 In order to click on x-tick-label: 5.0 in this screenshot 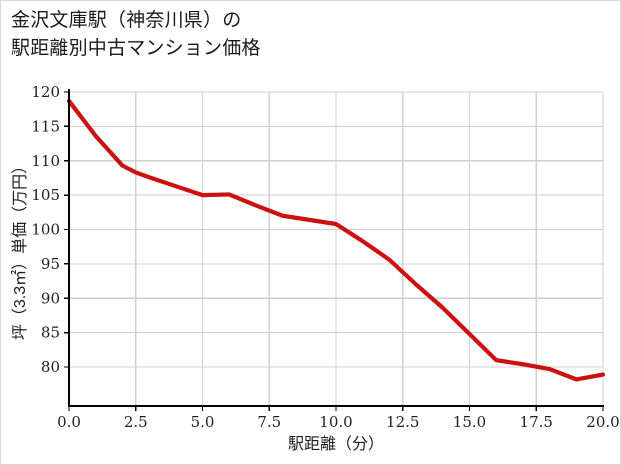, I will do `click(203, 422)`.